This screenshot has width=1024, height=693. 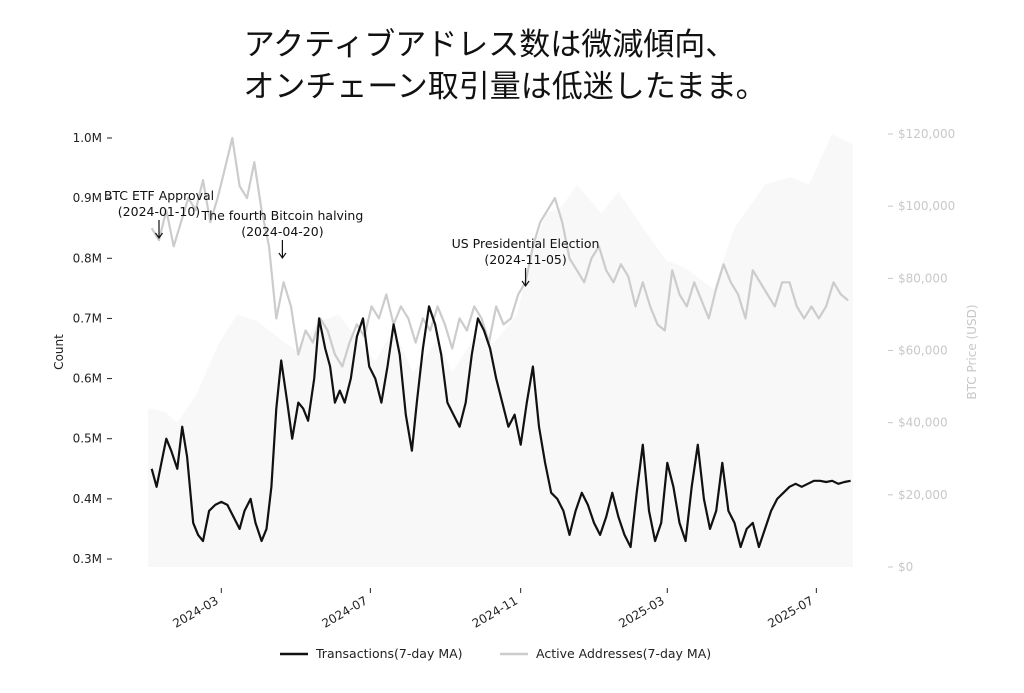 I want to click on annotation-date: (2024-01-10), so click(x=159, y=211).